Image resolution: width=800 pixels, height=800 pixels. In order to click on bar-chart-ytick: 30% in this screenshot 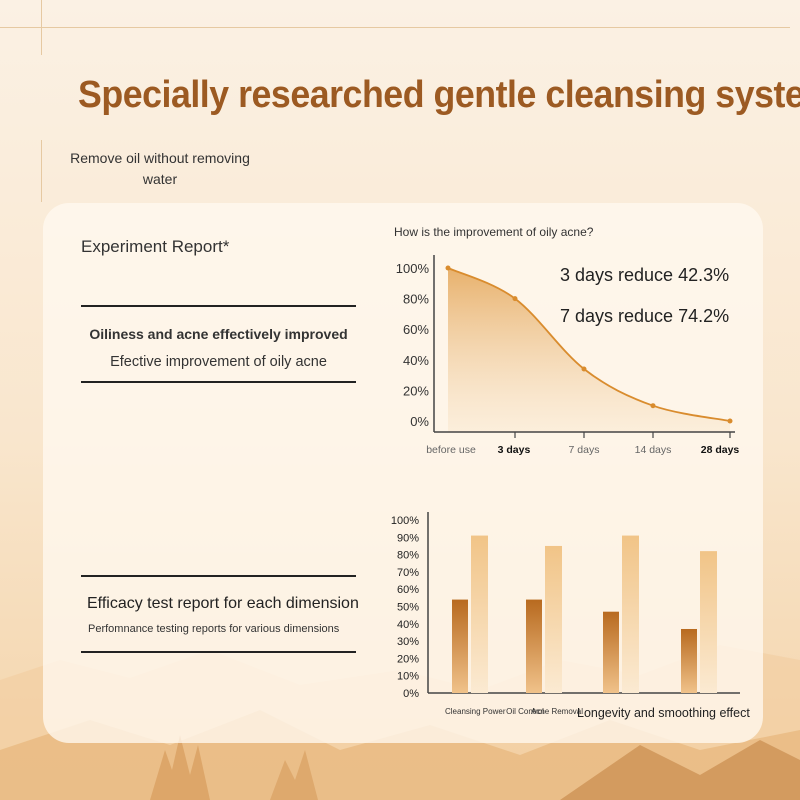, I will do `click(408, 642)`.